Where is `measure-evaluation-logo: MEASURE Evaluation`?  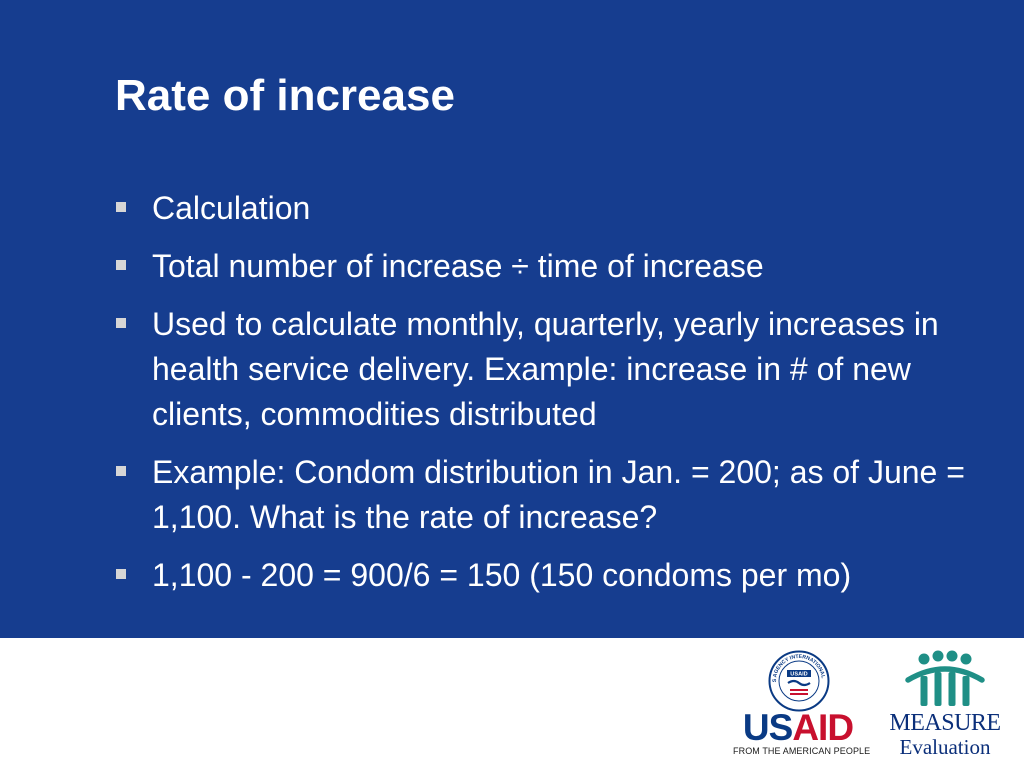 measure-evaluation-logo: MEASURE Evaluation is located at coordinates (945, 706).